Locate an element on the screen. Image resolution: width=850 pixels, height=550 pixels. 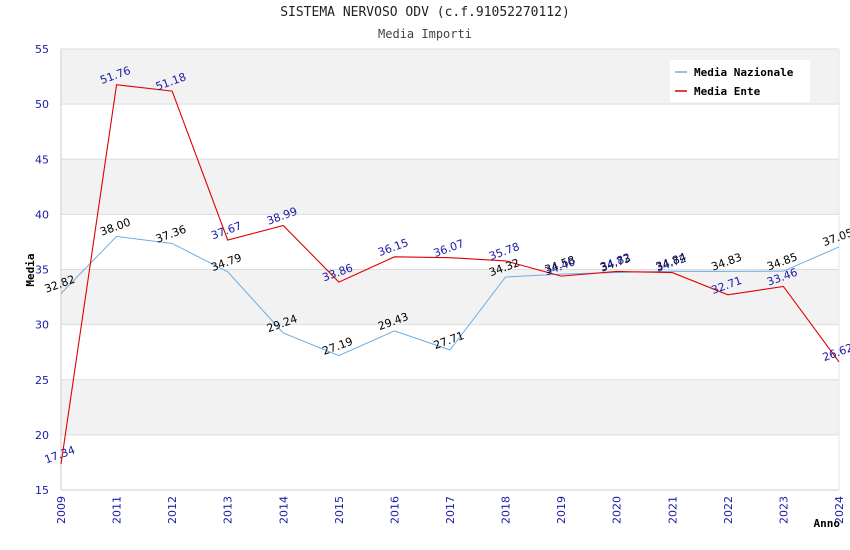
y-tick-label: 15 is located at coordinates (42, 490).